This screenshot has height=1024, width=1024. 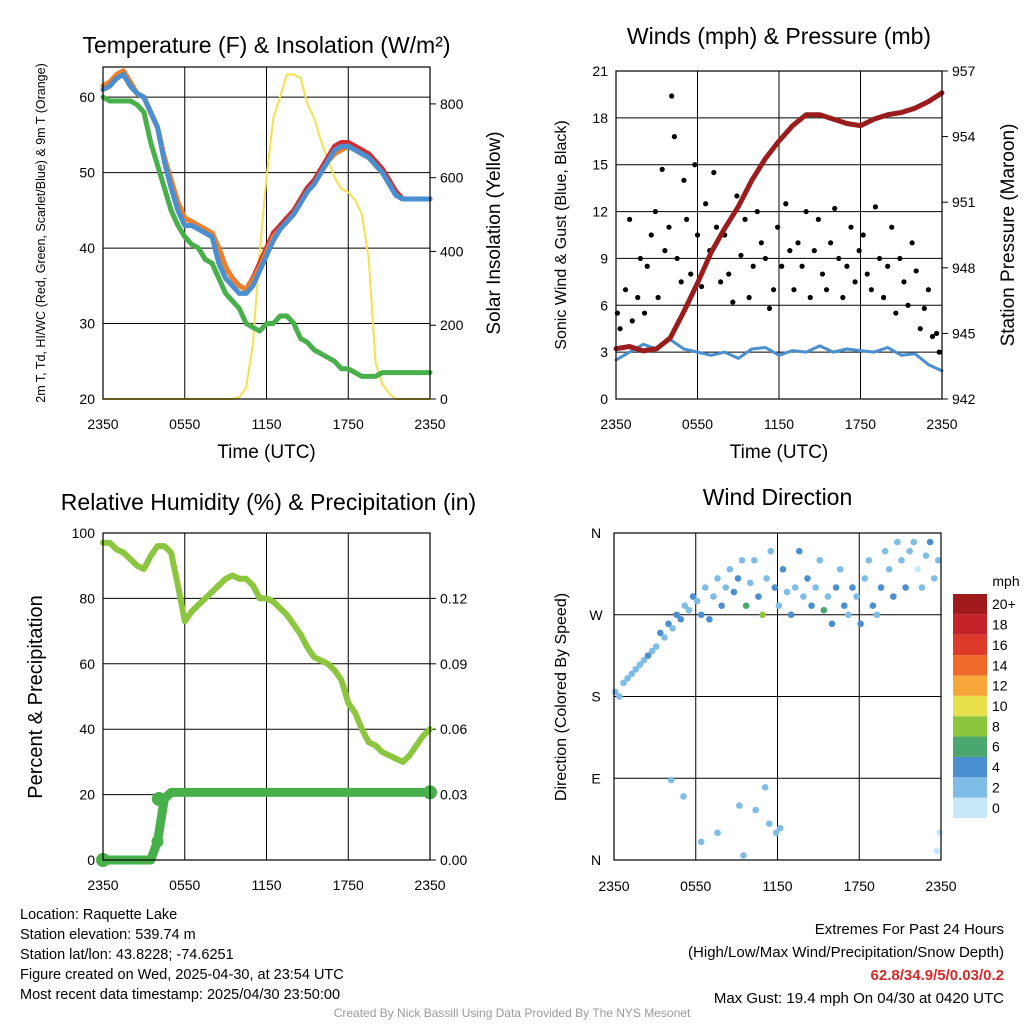 I want to click on y-axis-label-left: Sonic Wind & Gust (Blue, Black), so click(x=561, y=234).